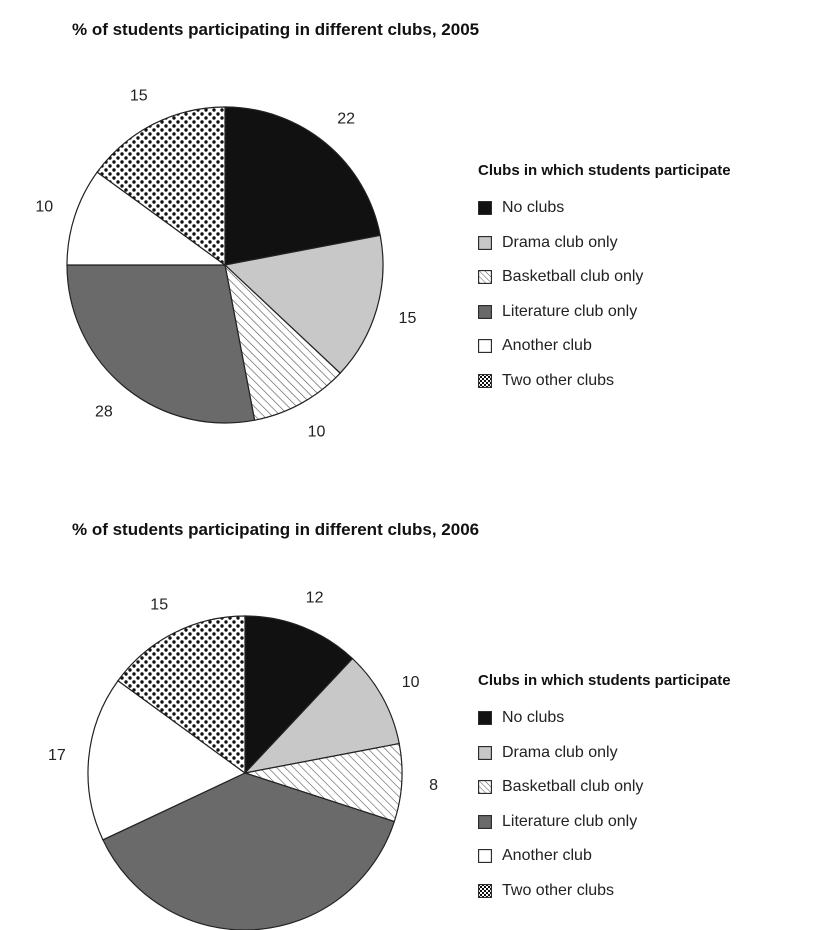  I want to click on slice-label-two-other-2006: 15, so click(159, 605).